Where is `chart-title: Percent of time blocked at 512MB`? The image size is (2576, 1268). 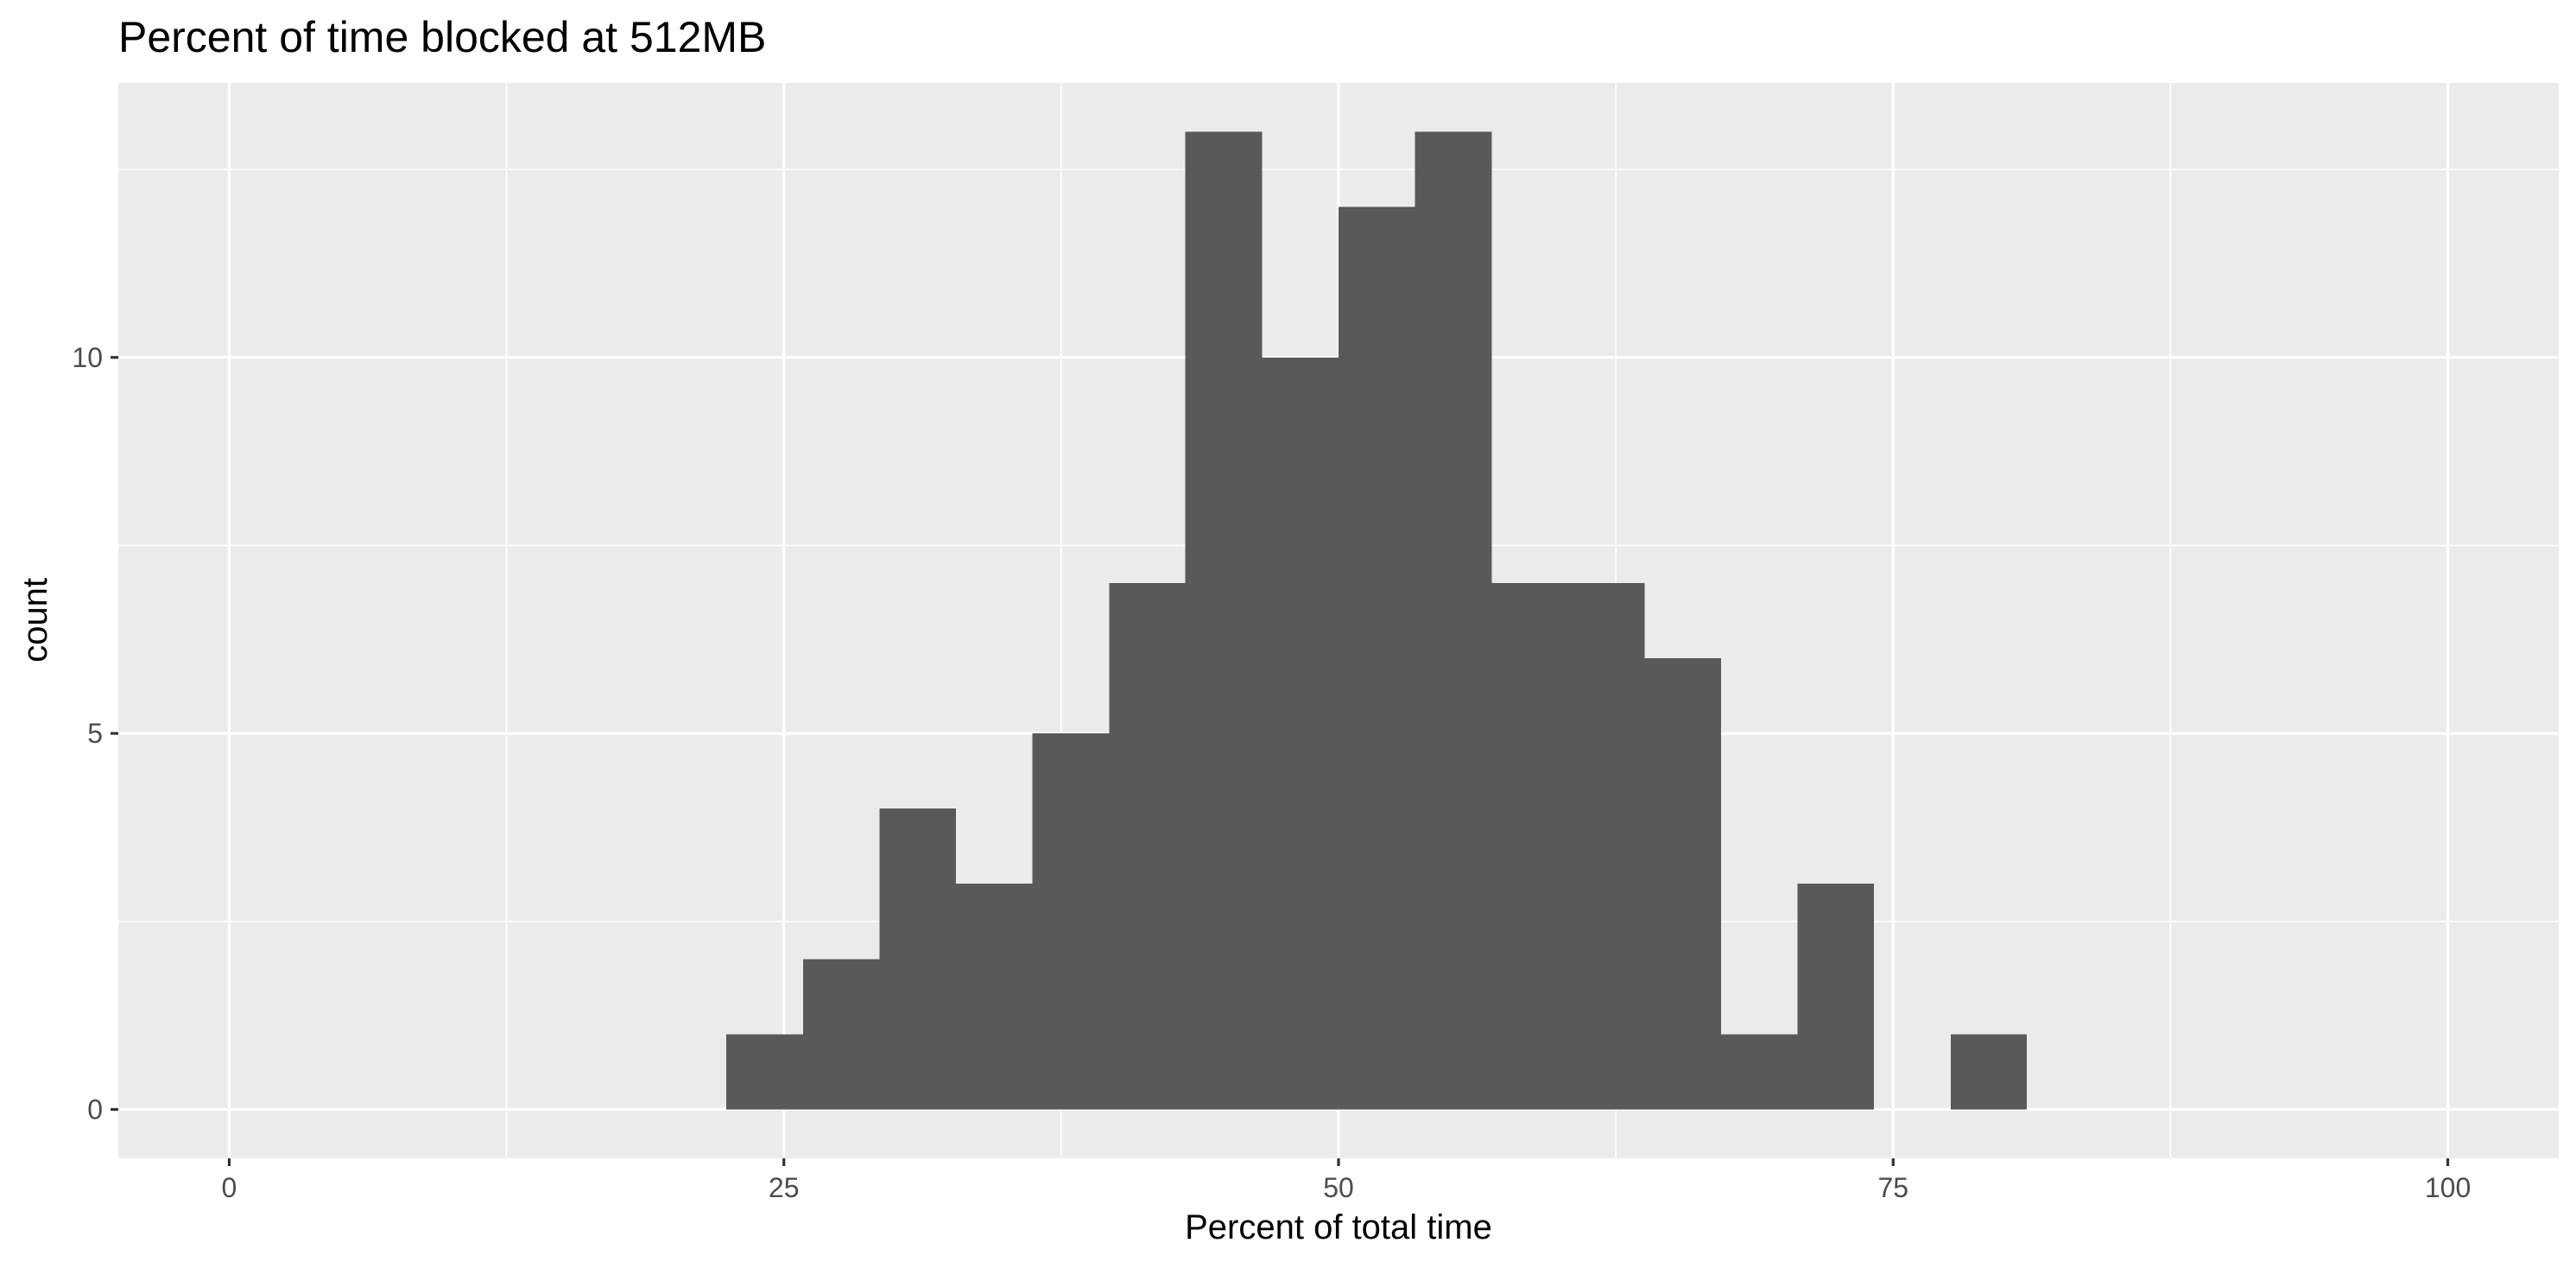 chart-title: Percent of time blocked at 512MB is located at coordinates (442, 37).